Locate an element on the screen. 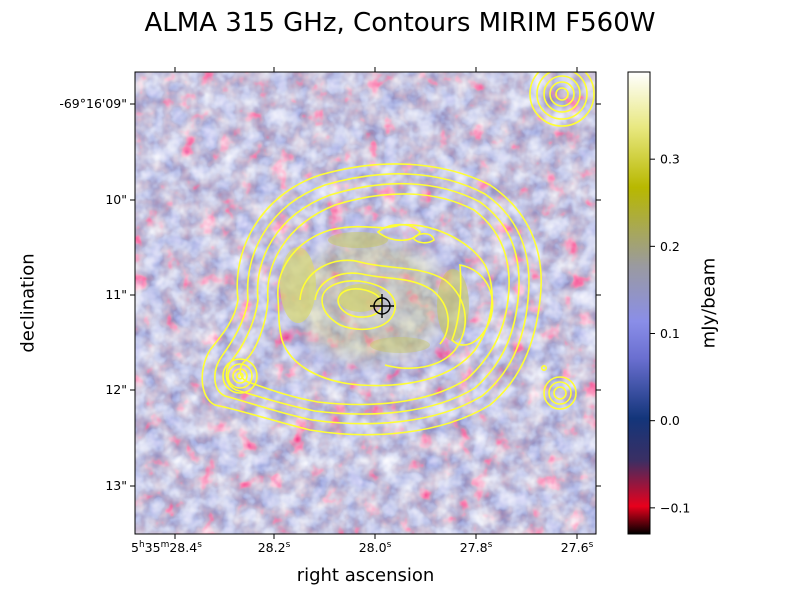 The height and width of the screenshot is (600, 800). contour-star-topright is located at coordinates (562, 99).